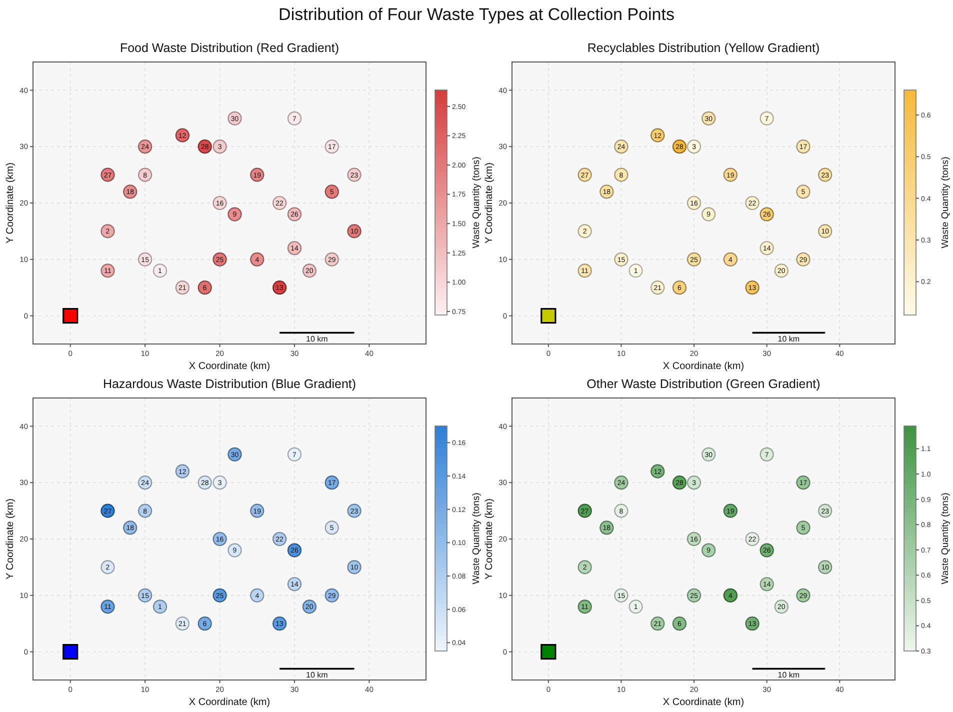 The height and width of the screenshot is (712, 953). What do you see at coordinates (229, 384) in the screenshot?
I see `chart-title: Hazardous Waste Distribution (Blue Gradient)` at bounding box center [229, 384].